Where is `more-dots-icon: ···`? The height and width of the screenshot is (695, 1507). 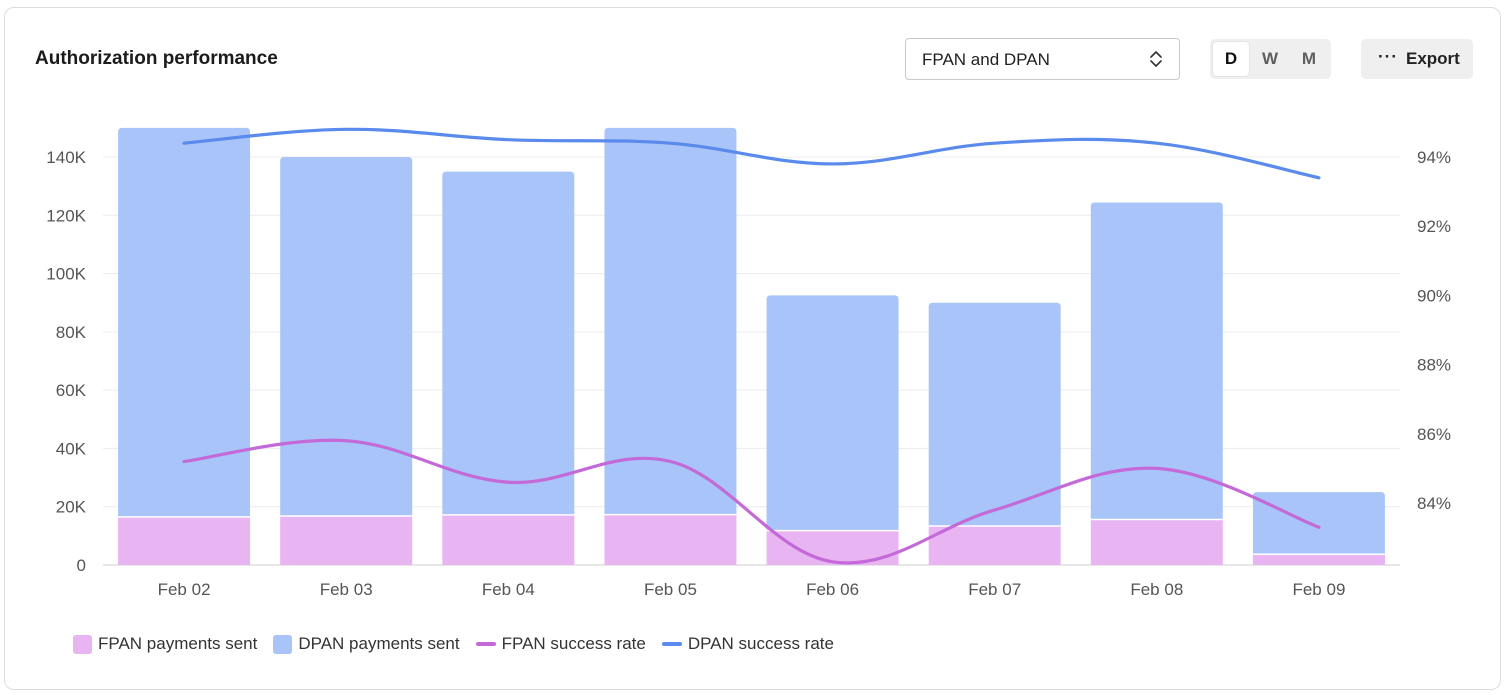 more-dots-icon: ··· is located at coordinates (1388, 56).